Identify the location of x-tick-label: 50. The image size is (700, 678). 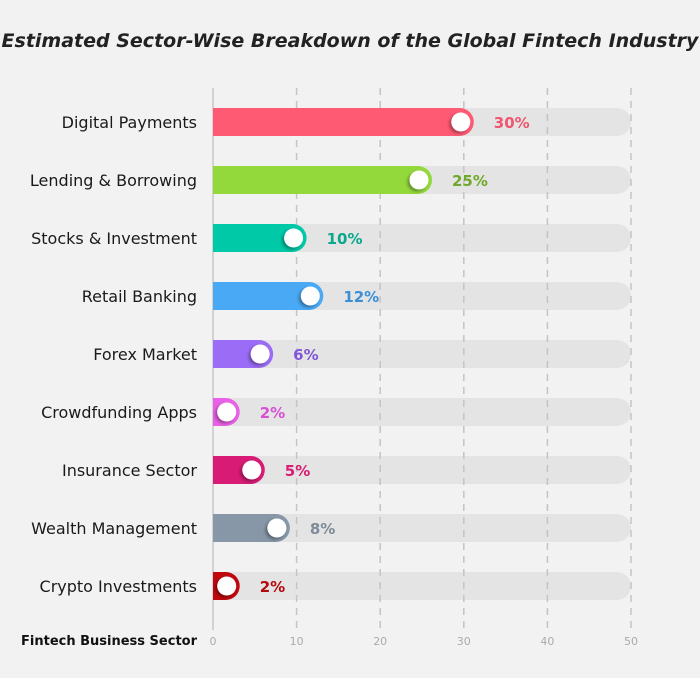
(631, 641).